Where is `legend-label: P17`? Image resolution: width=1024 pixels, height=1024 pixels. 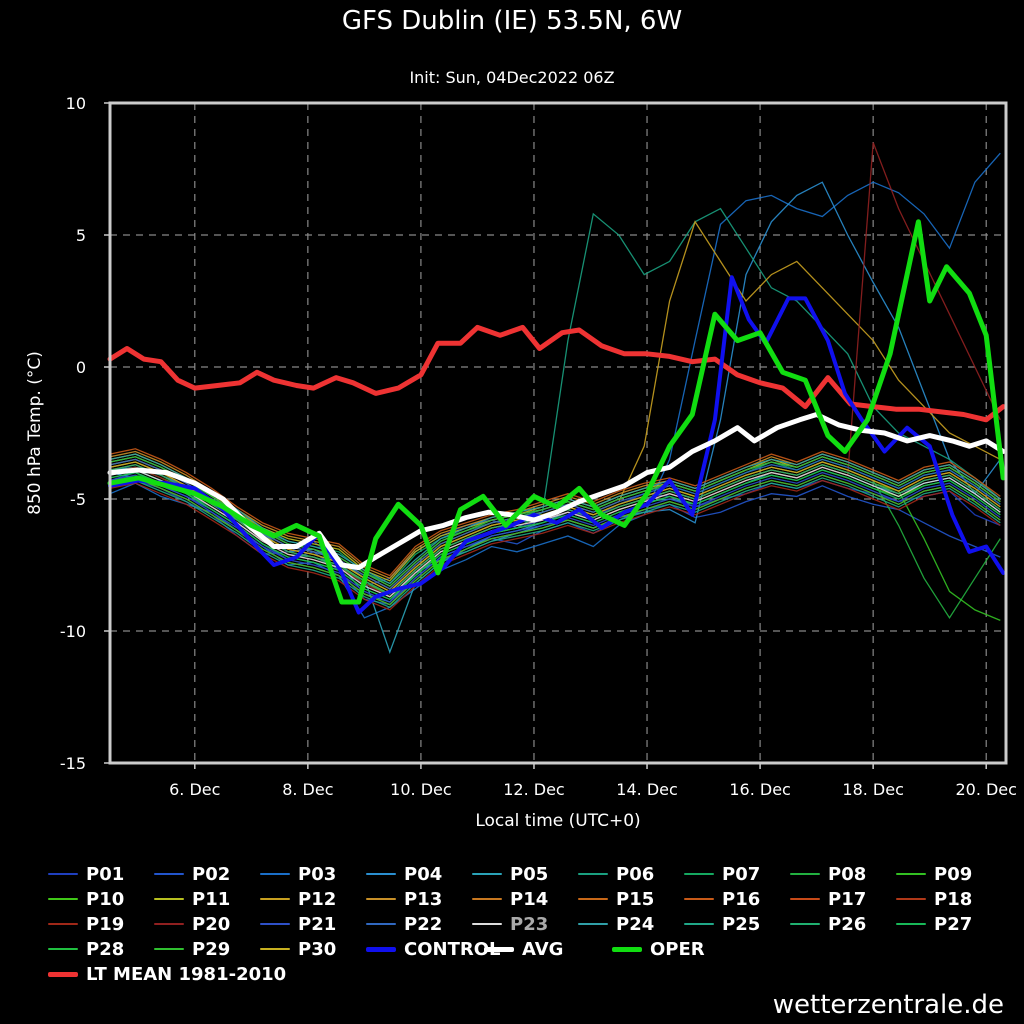 legend-label: P17 is located at coordinates (847, 899).